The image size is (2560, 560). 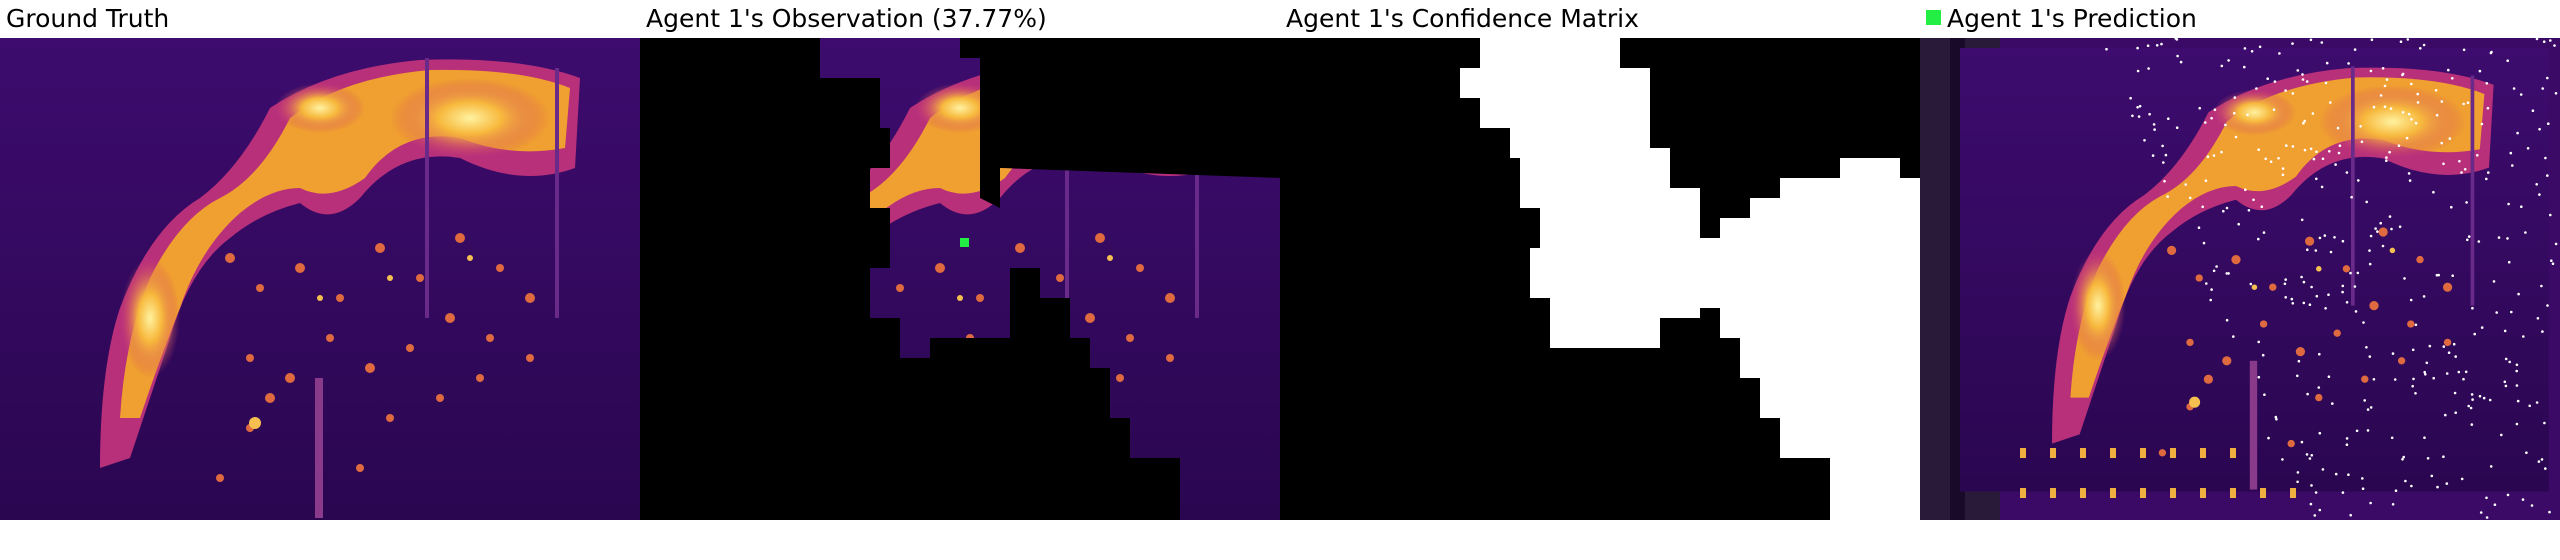 I want to click on panel-title: Agent 1's Prediction, so click(x=2061, y=19).